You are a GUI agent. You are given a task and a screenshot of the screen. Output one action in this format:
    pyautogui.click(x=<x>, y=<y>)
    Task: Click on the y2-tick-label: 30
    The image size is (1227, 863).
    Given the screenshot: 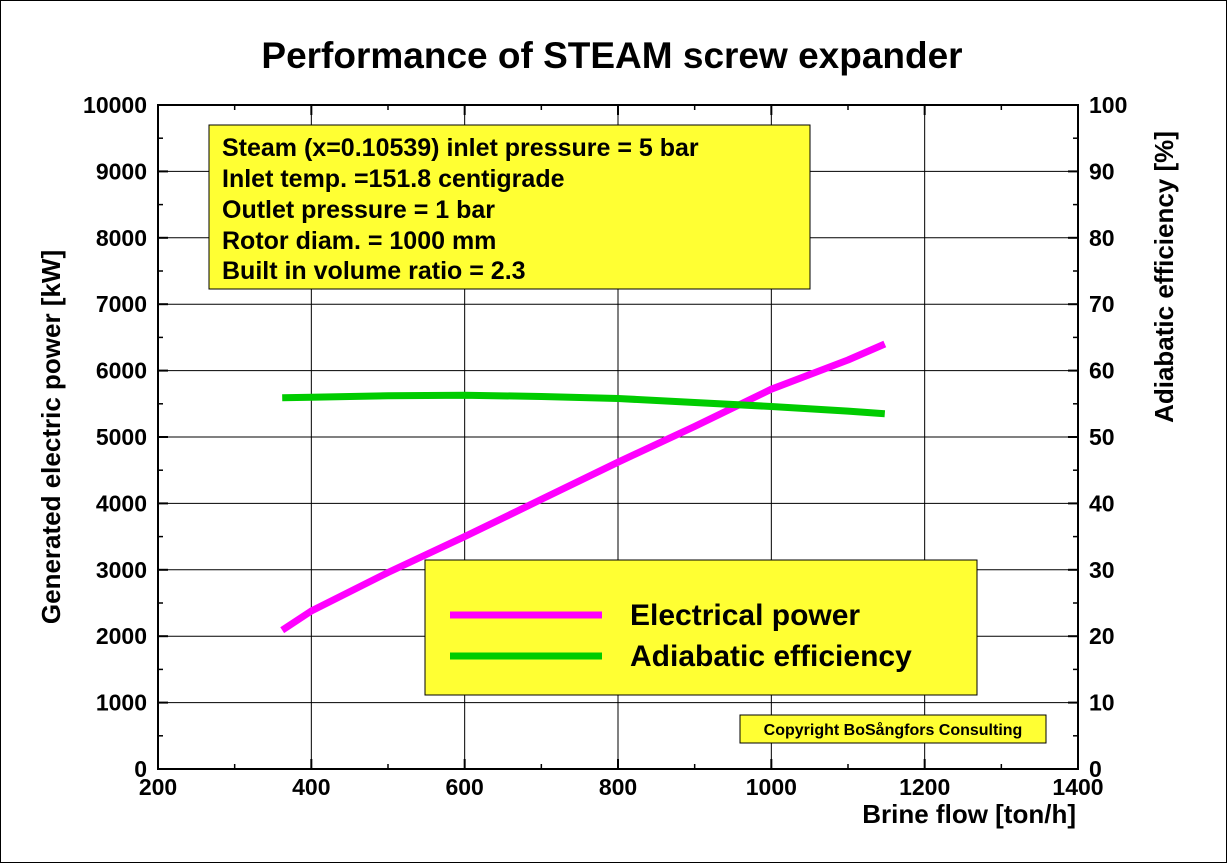 What is the action you would take?
    pyautogui.click(x=1102, y=570)
    